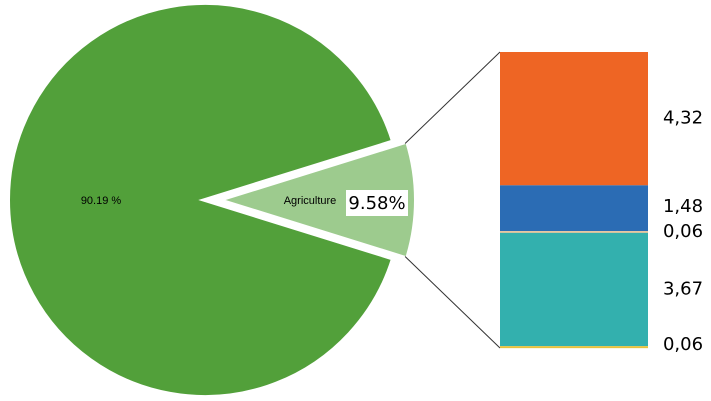 Image resolution: width=711 pixels, height=401 pixels. I want to click on value-label: 3,67, so click(683, 289).